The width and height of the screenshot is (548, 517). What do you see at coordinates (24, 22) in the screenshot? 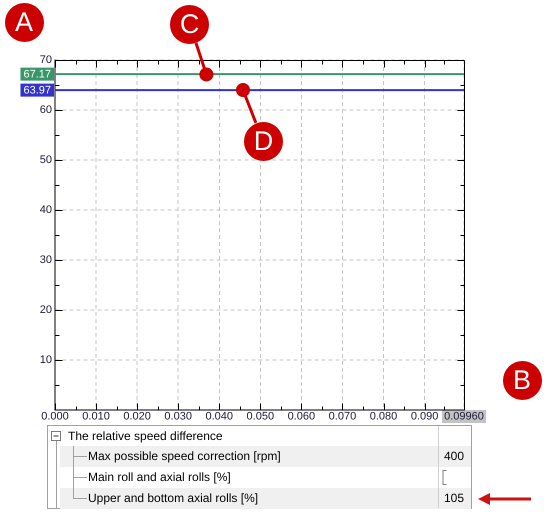
I see `letter-badge: A` at bounding box center [24, 22].